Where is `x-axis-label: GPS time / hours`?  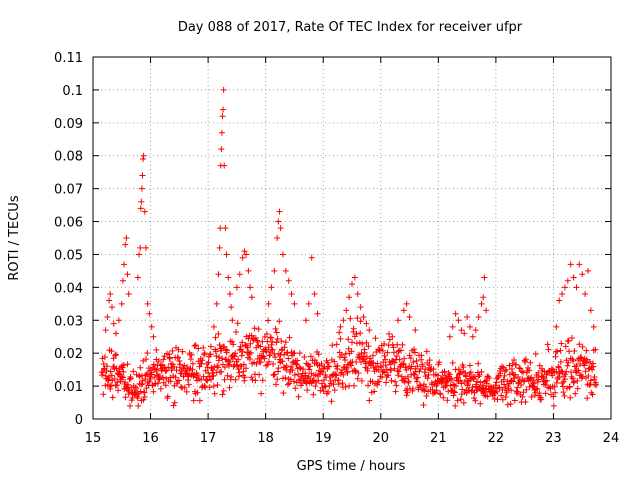
x-axis-label: GPS time / hours is located at coordinates (351, 466).